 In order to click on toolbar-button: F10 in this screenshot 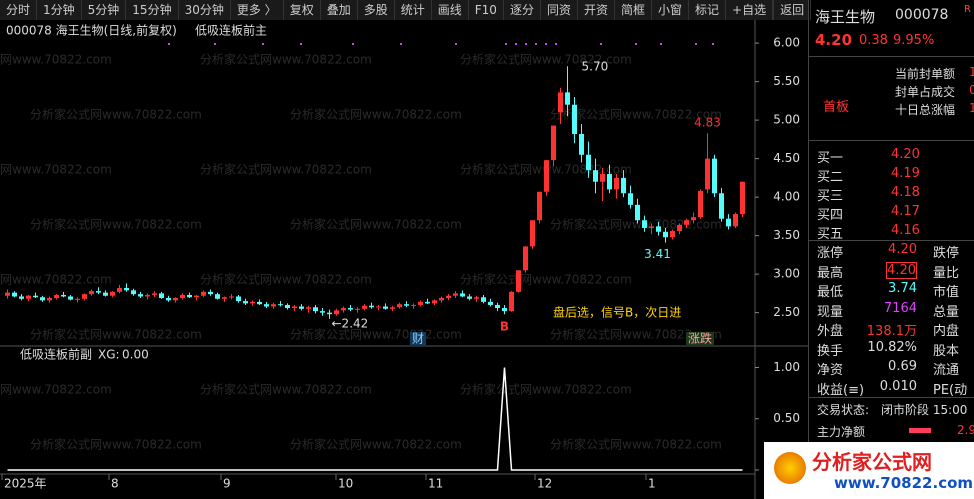, I will do `click(486, 10)`.